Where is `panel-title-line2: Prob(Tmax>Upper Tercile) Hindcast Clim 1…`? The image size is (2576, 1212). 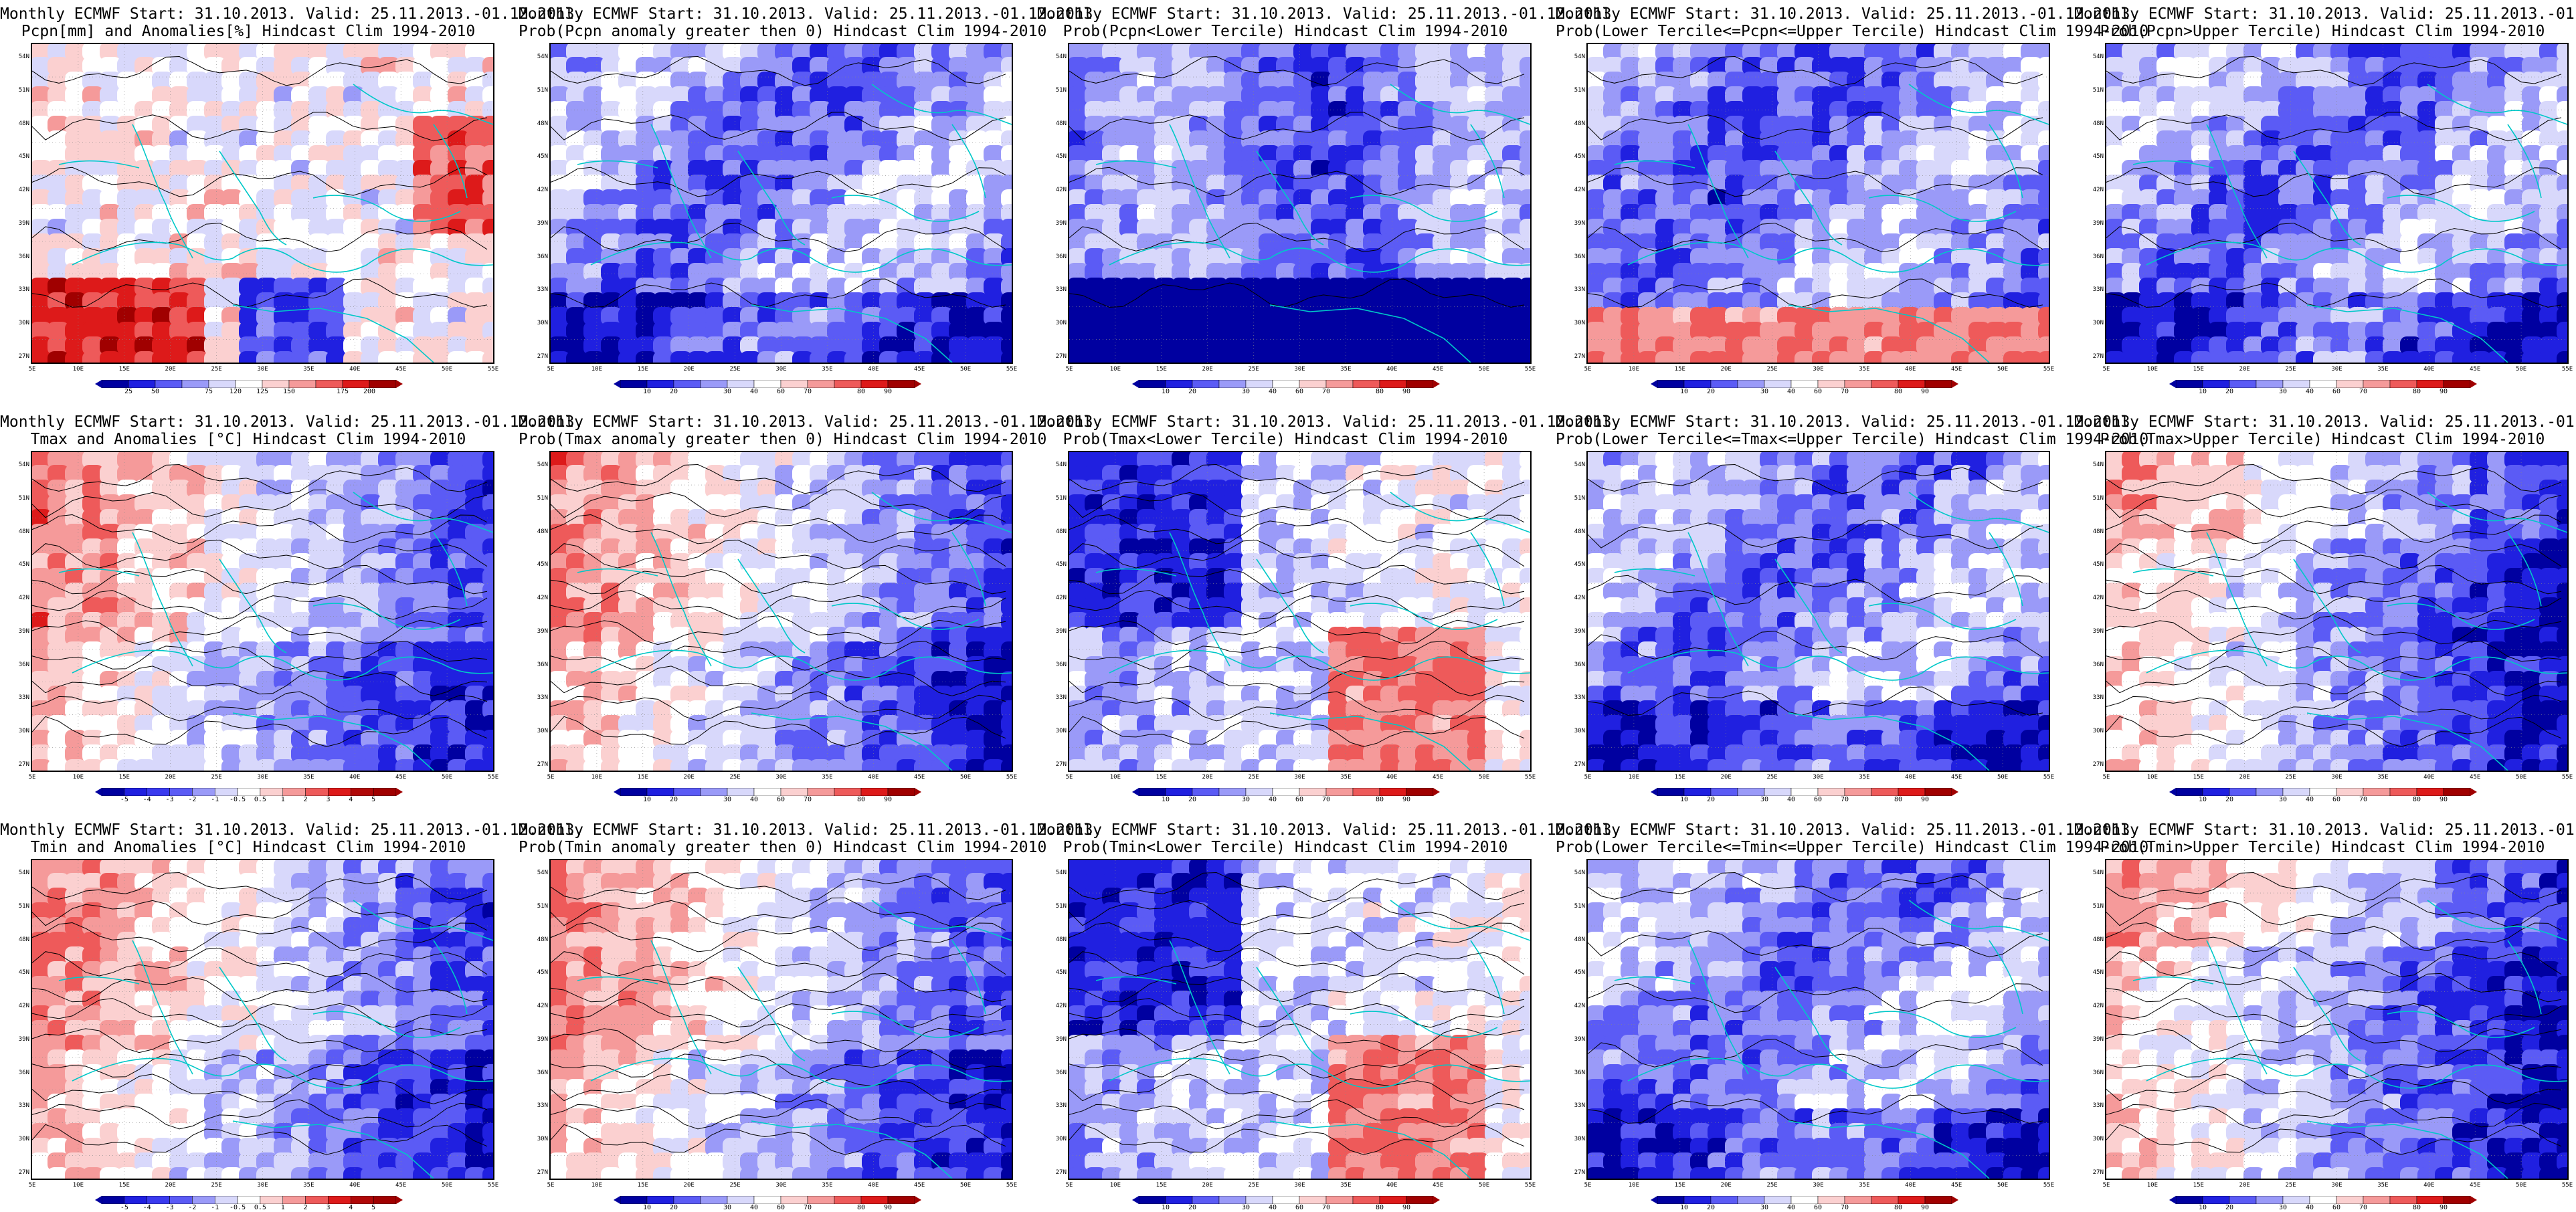
panel-title-line2: Prob(Tmax>Upper Tercile) Hindcast Clim 1… is located at coordinates (2322, 439).